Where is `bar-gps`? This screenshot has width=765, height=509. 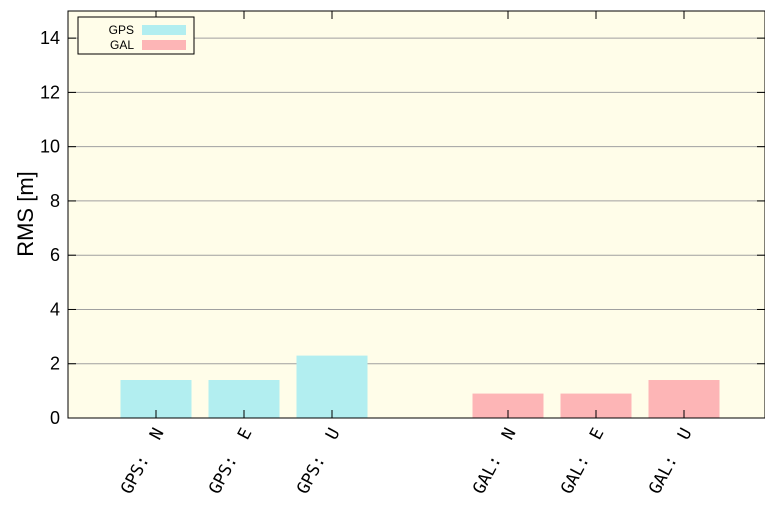 bar-gps is located at coordinates (332, 386).